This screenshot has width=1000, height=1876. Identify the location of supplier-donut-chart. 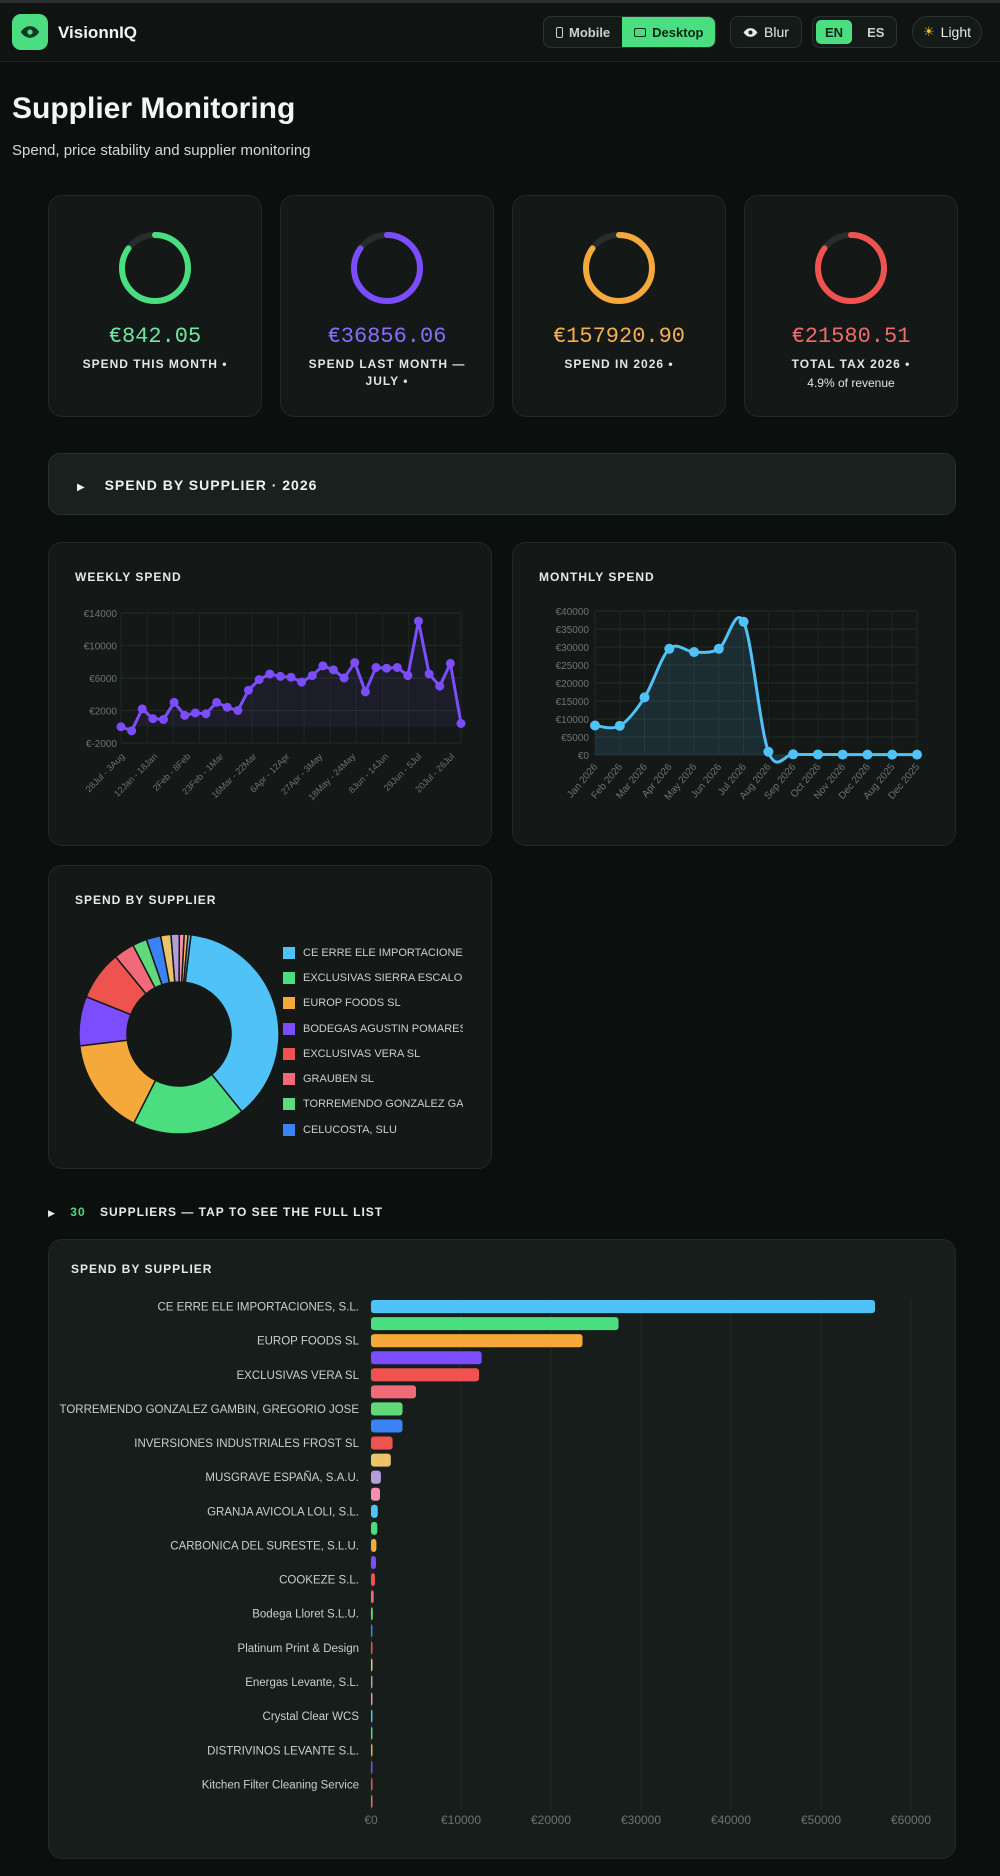
(179, 1034).